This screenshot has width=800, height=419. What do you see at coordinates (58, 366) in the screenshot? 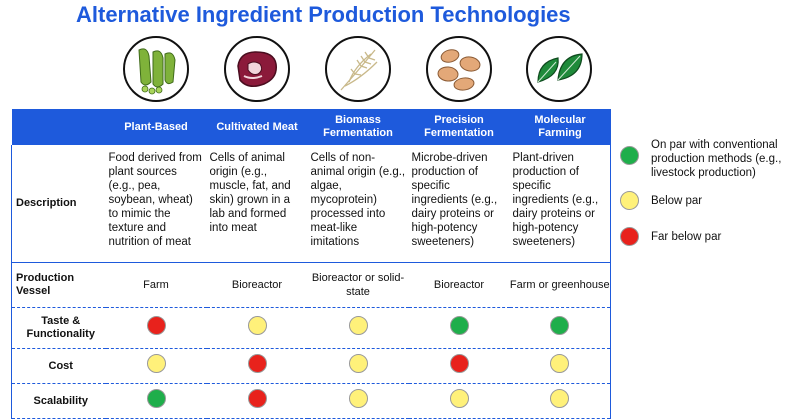
I see `row-label-cost: Cost` at bounding box center [58, 366].